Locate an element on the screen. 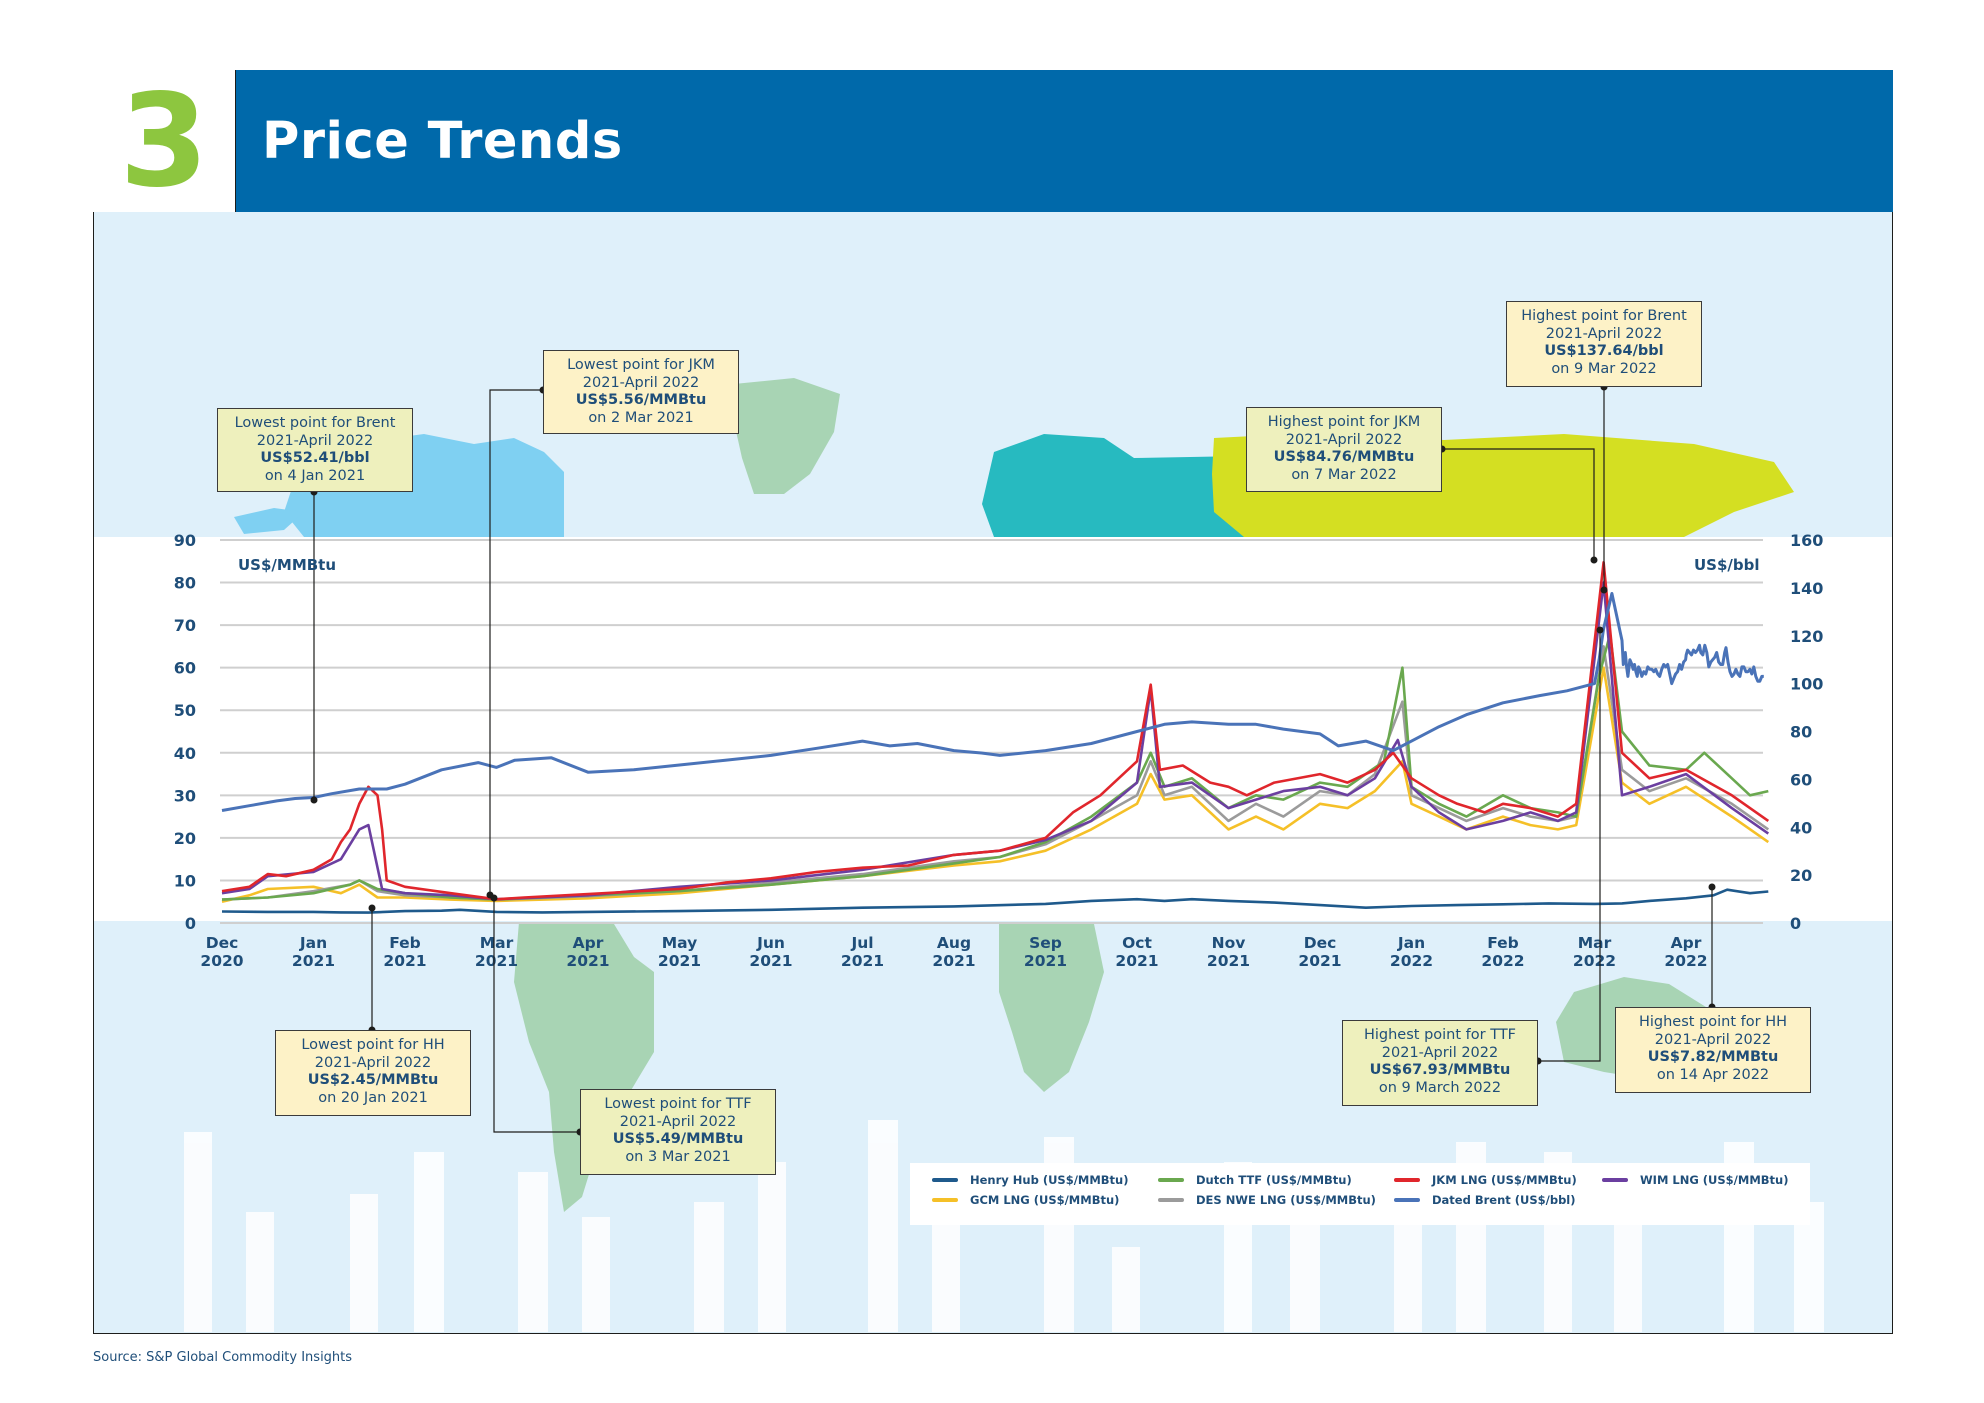 The width and height of the screenshot is (1984, 1403). y-axis-label-left: US$/MMBtu is located at coordinates (287, 565).